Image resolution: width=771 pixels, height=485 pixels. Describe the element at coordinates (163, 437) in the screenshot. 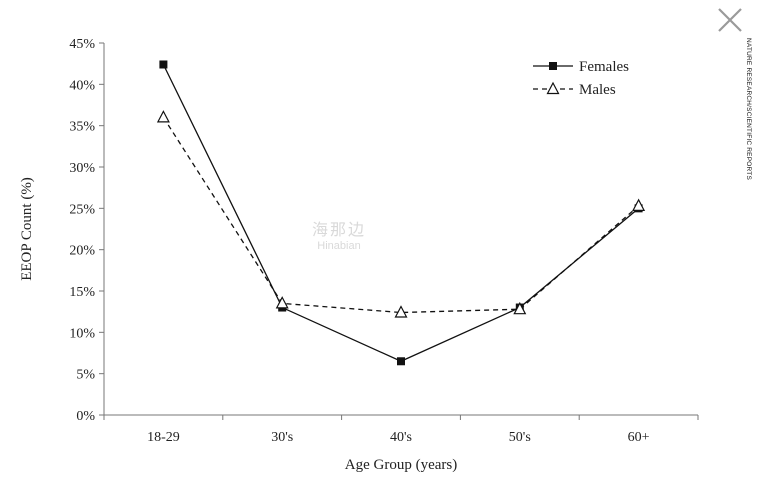

I see `x-tick-label: 18-29` at that location.